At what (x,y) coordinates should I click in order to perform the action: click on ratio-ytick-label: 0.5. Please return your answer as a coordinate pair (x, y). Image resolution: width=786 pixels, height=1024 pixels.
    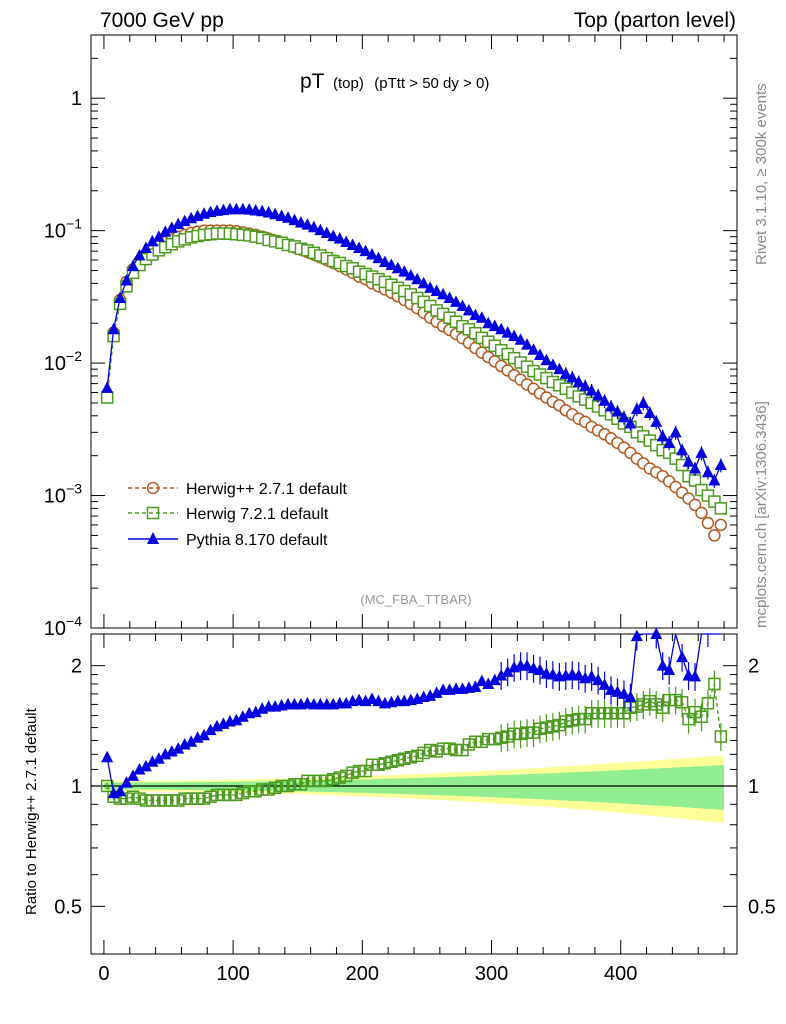
    Looking at the image, I should click on (68, 907).